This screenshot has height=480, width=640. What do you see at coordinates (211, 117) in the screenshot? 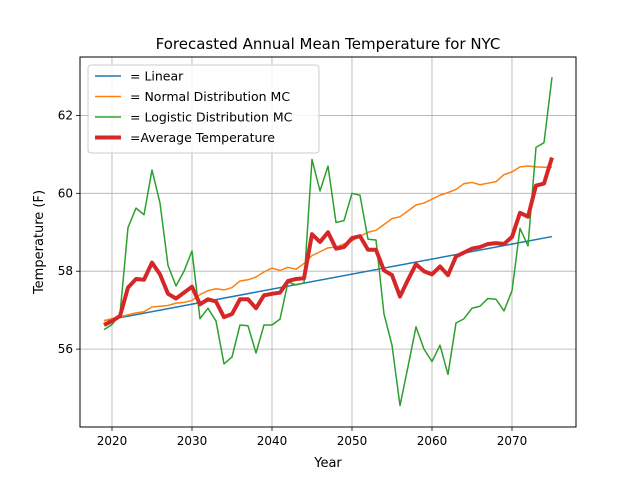
I see `legend-entry-3: = Logistic Distribution MC` at bounding box center [211, 117].